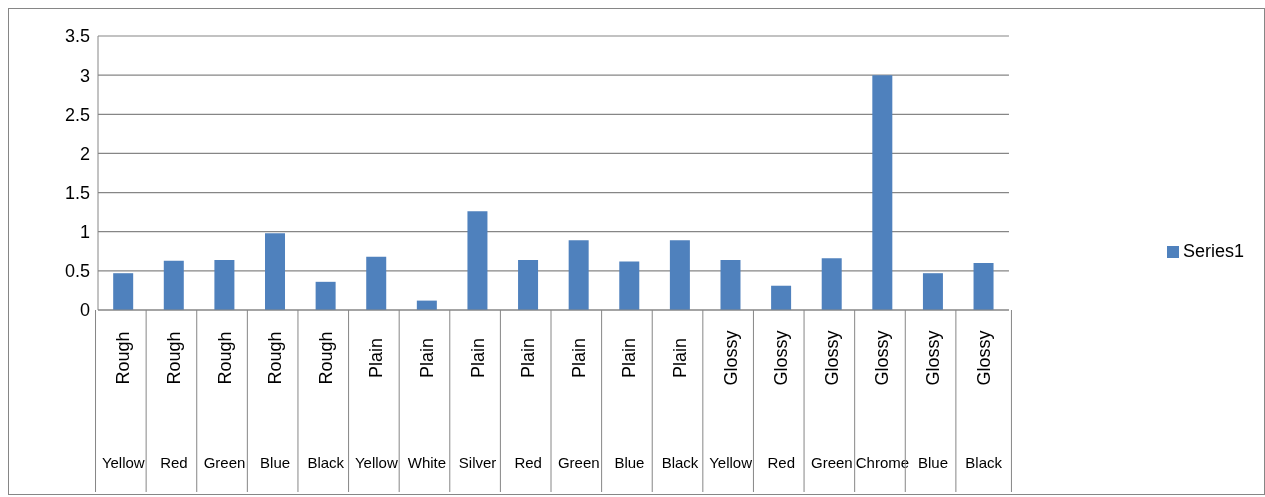 The height and width of the screenshot is (497, 1265). What do you see at coordinates (77, 114) in the screenshot?
I see `y-tick-label: 2.5` at bounding box center [77, 114].